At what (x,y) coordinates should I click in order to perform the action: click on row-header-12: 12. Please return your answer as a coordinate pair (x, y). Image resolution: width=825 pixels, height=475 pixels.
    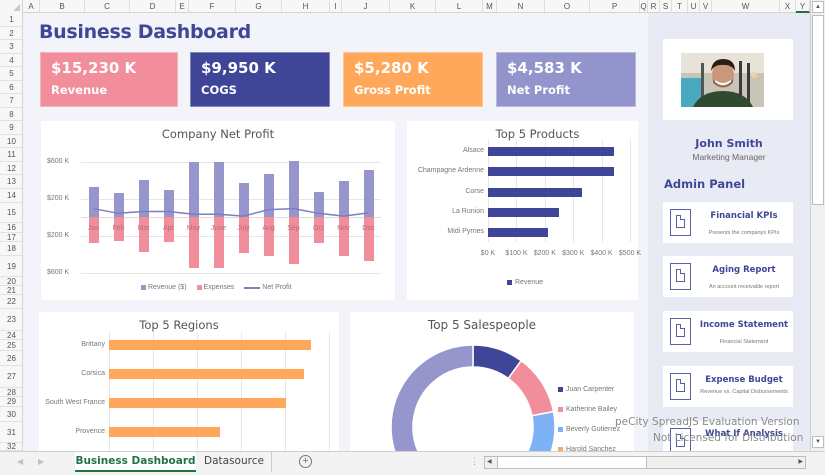
    Looking at the image, I should click on (11, 168).